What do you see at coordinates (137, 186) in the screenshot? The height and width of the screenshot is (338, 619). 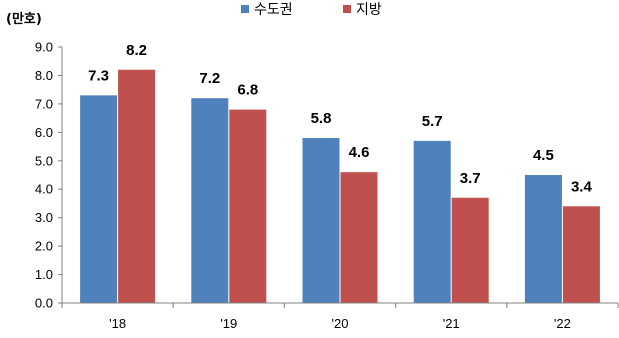 I see `bar-지방-'18` at bounding box center [137, 186].